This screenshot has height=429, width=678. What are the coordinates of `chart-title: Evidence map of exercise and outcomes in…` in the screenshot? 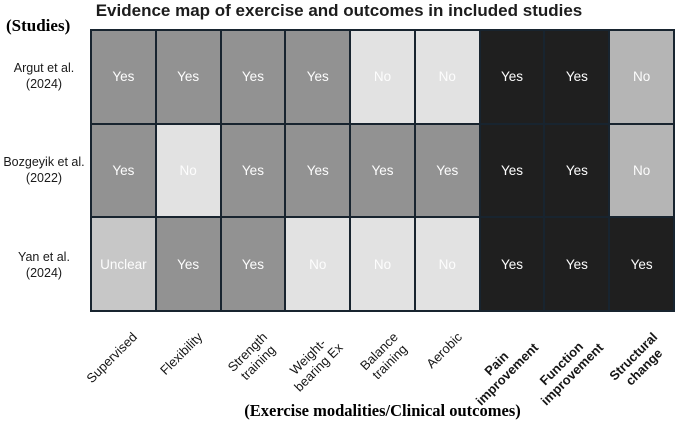 It's located at (339, 10).